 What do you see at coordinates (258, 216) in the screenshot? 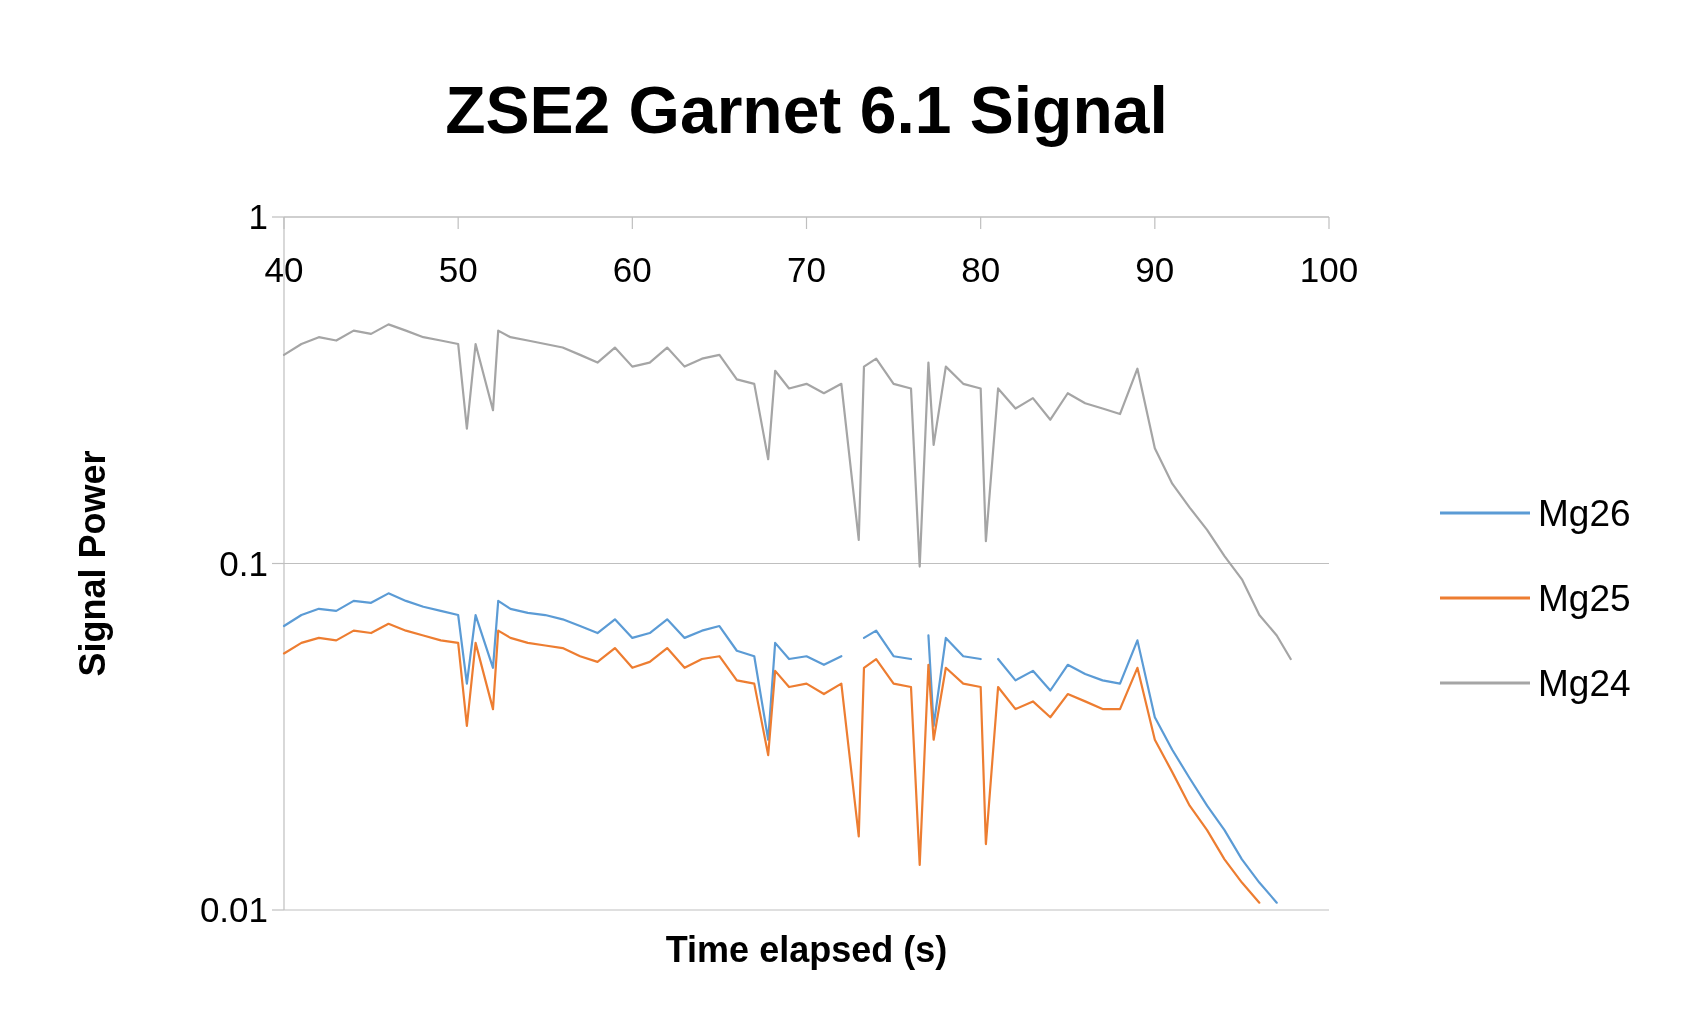
I see `y-tick-label: 1` at bounding box center [258, 216].